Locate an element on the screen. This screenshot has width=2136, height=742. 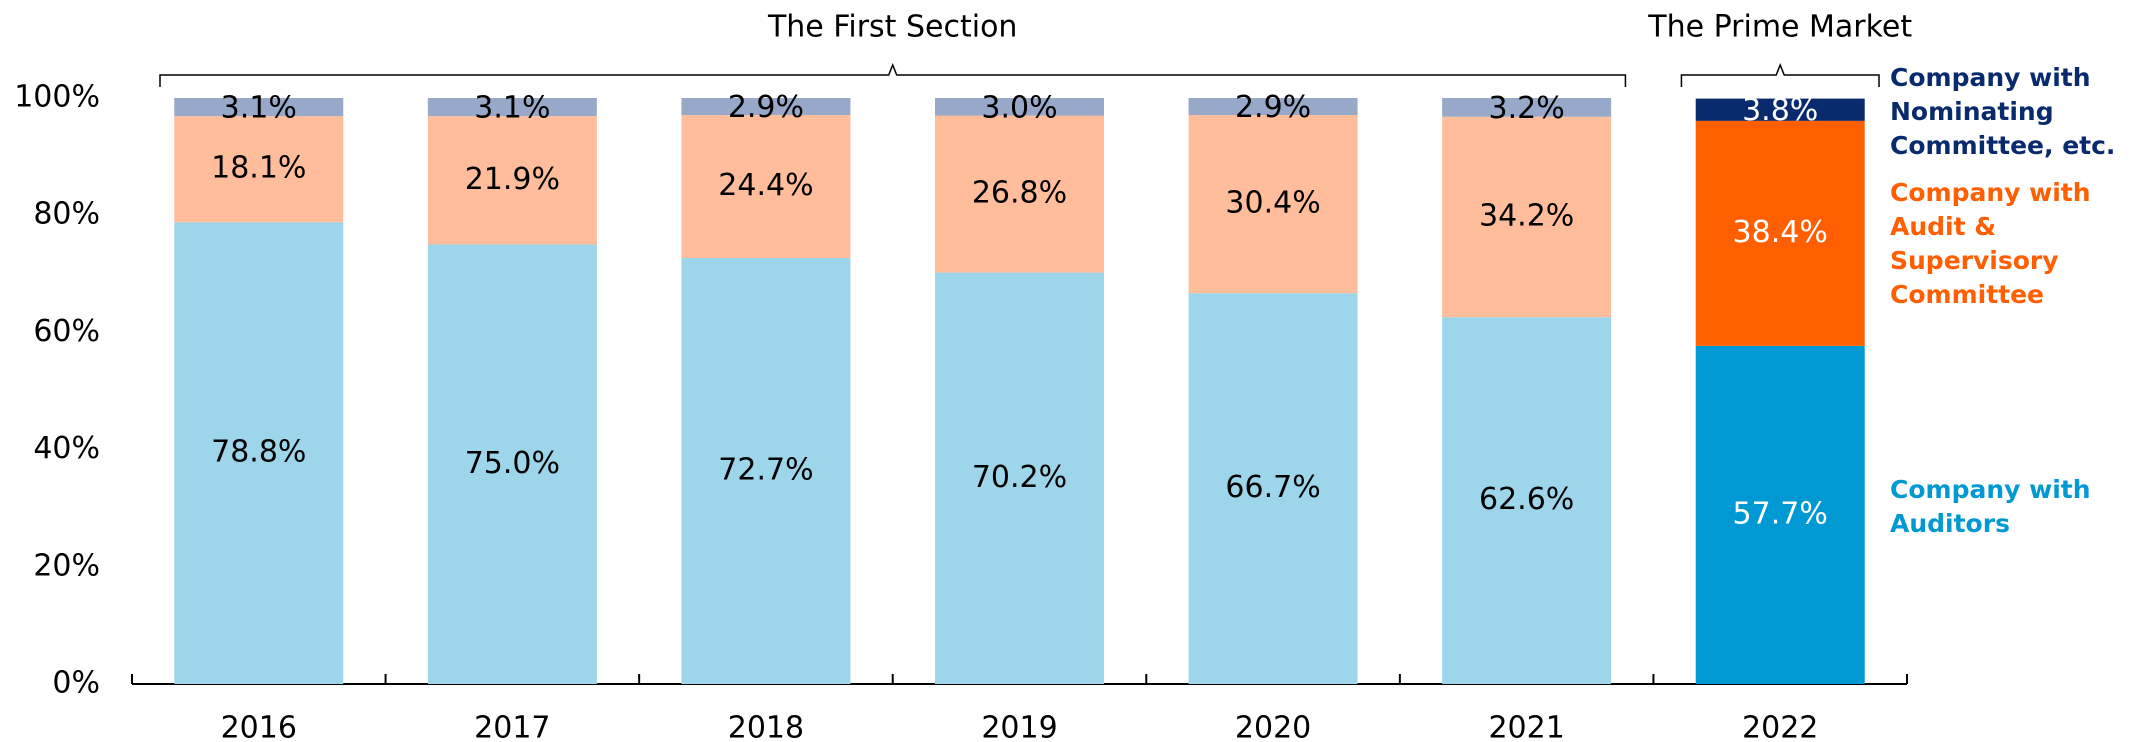
value-label: 72.7% is located at coordinates (765, 469).